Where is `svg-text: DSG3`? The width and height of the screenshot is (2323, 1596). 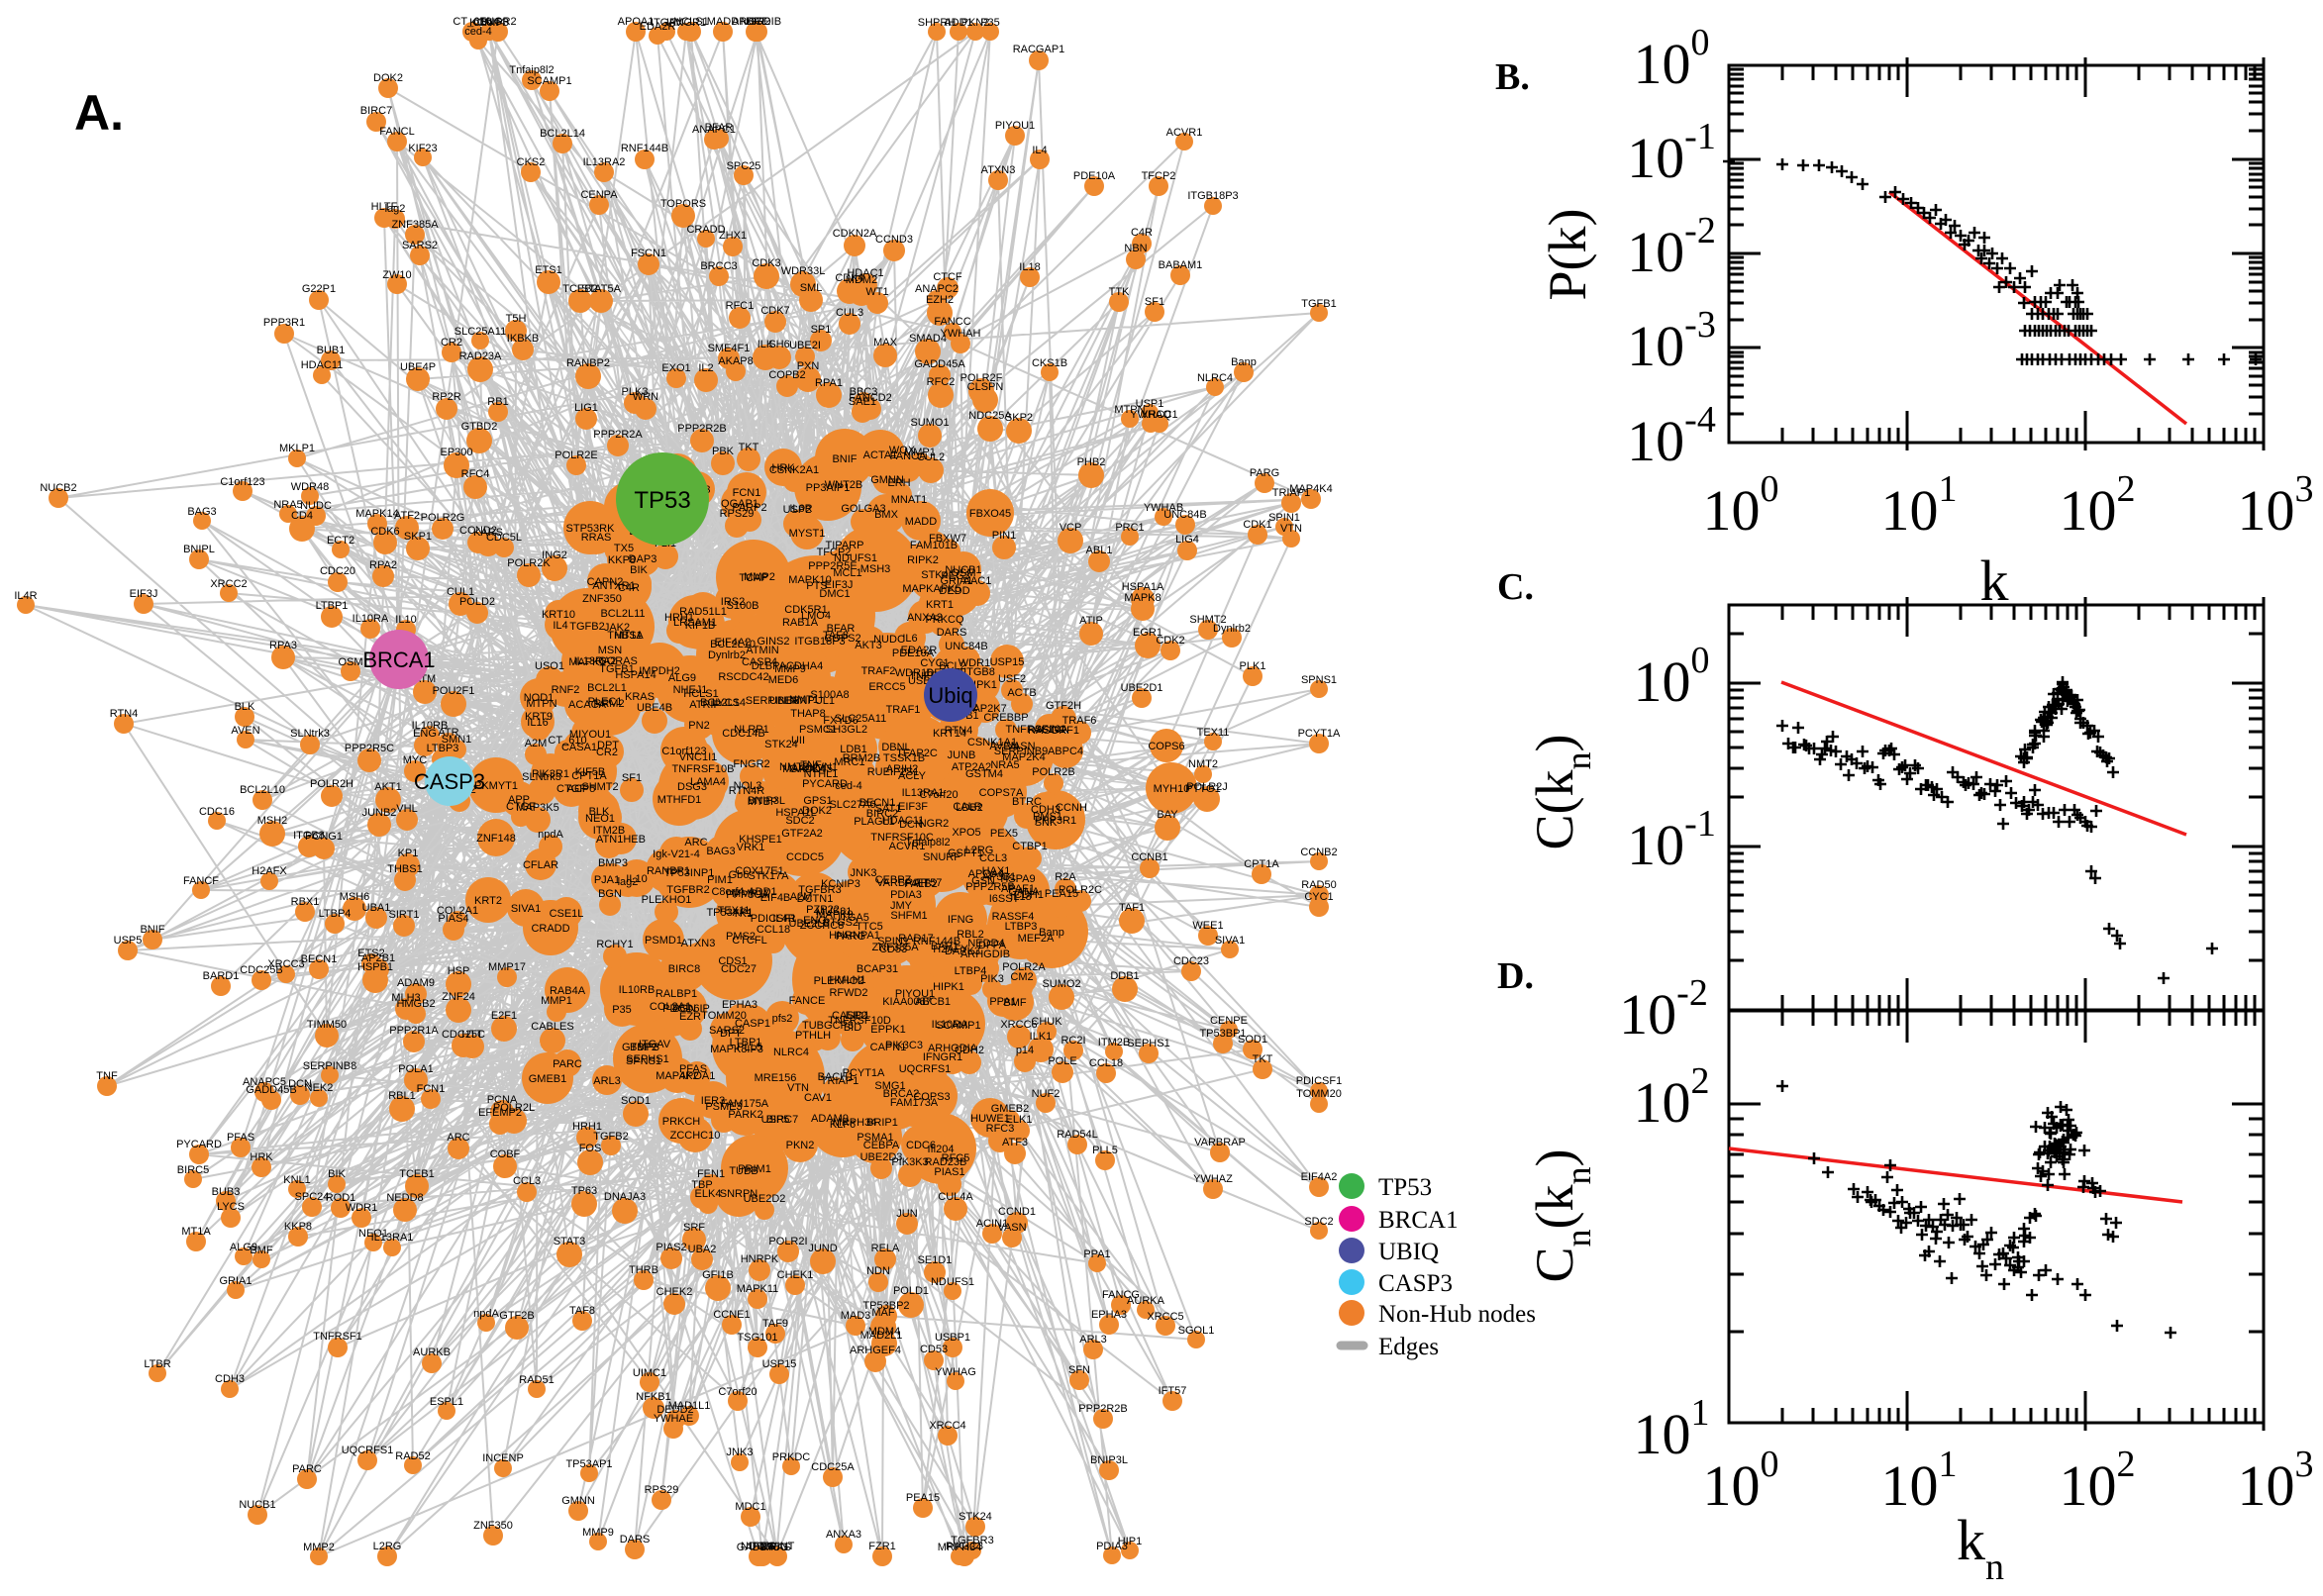
svg-text: DSG3 is located at coordinates (692, 787).